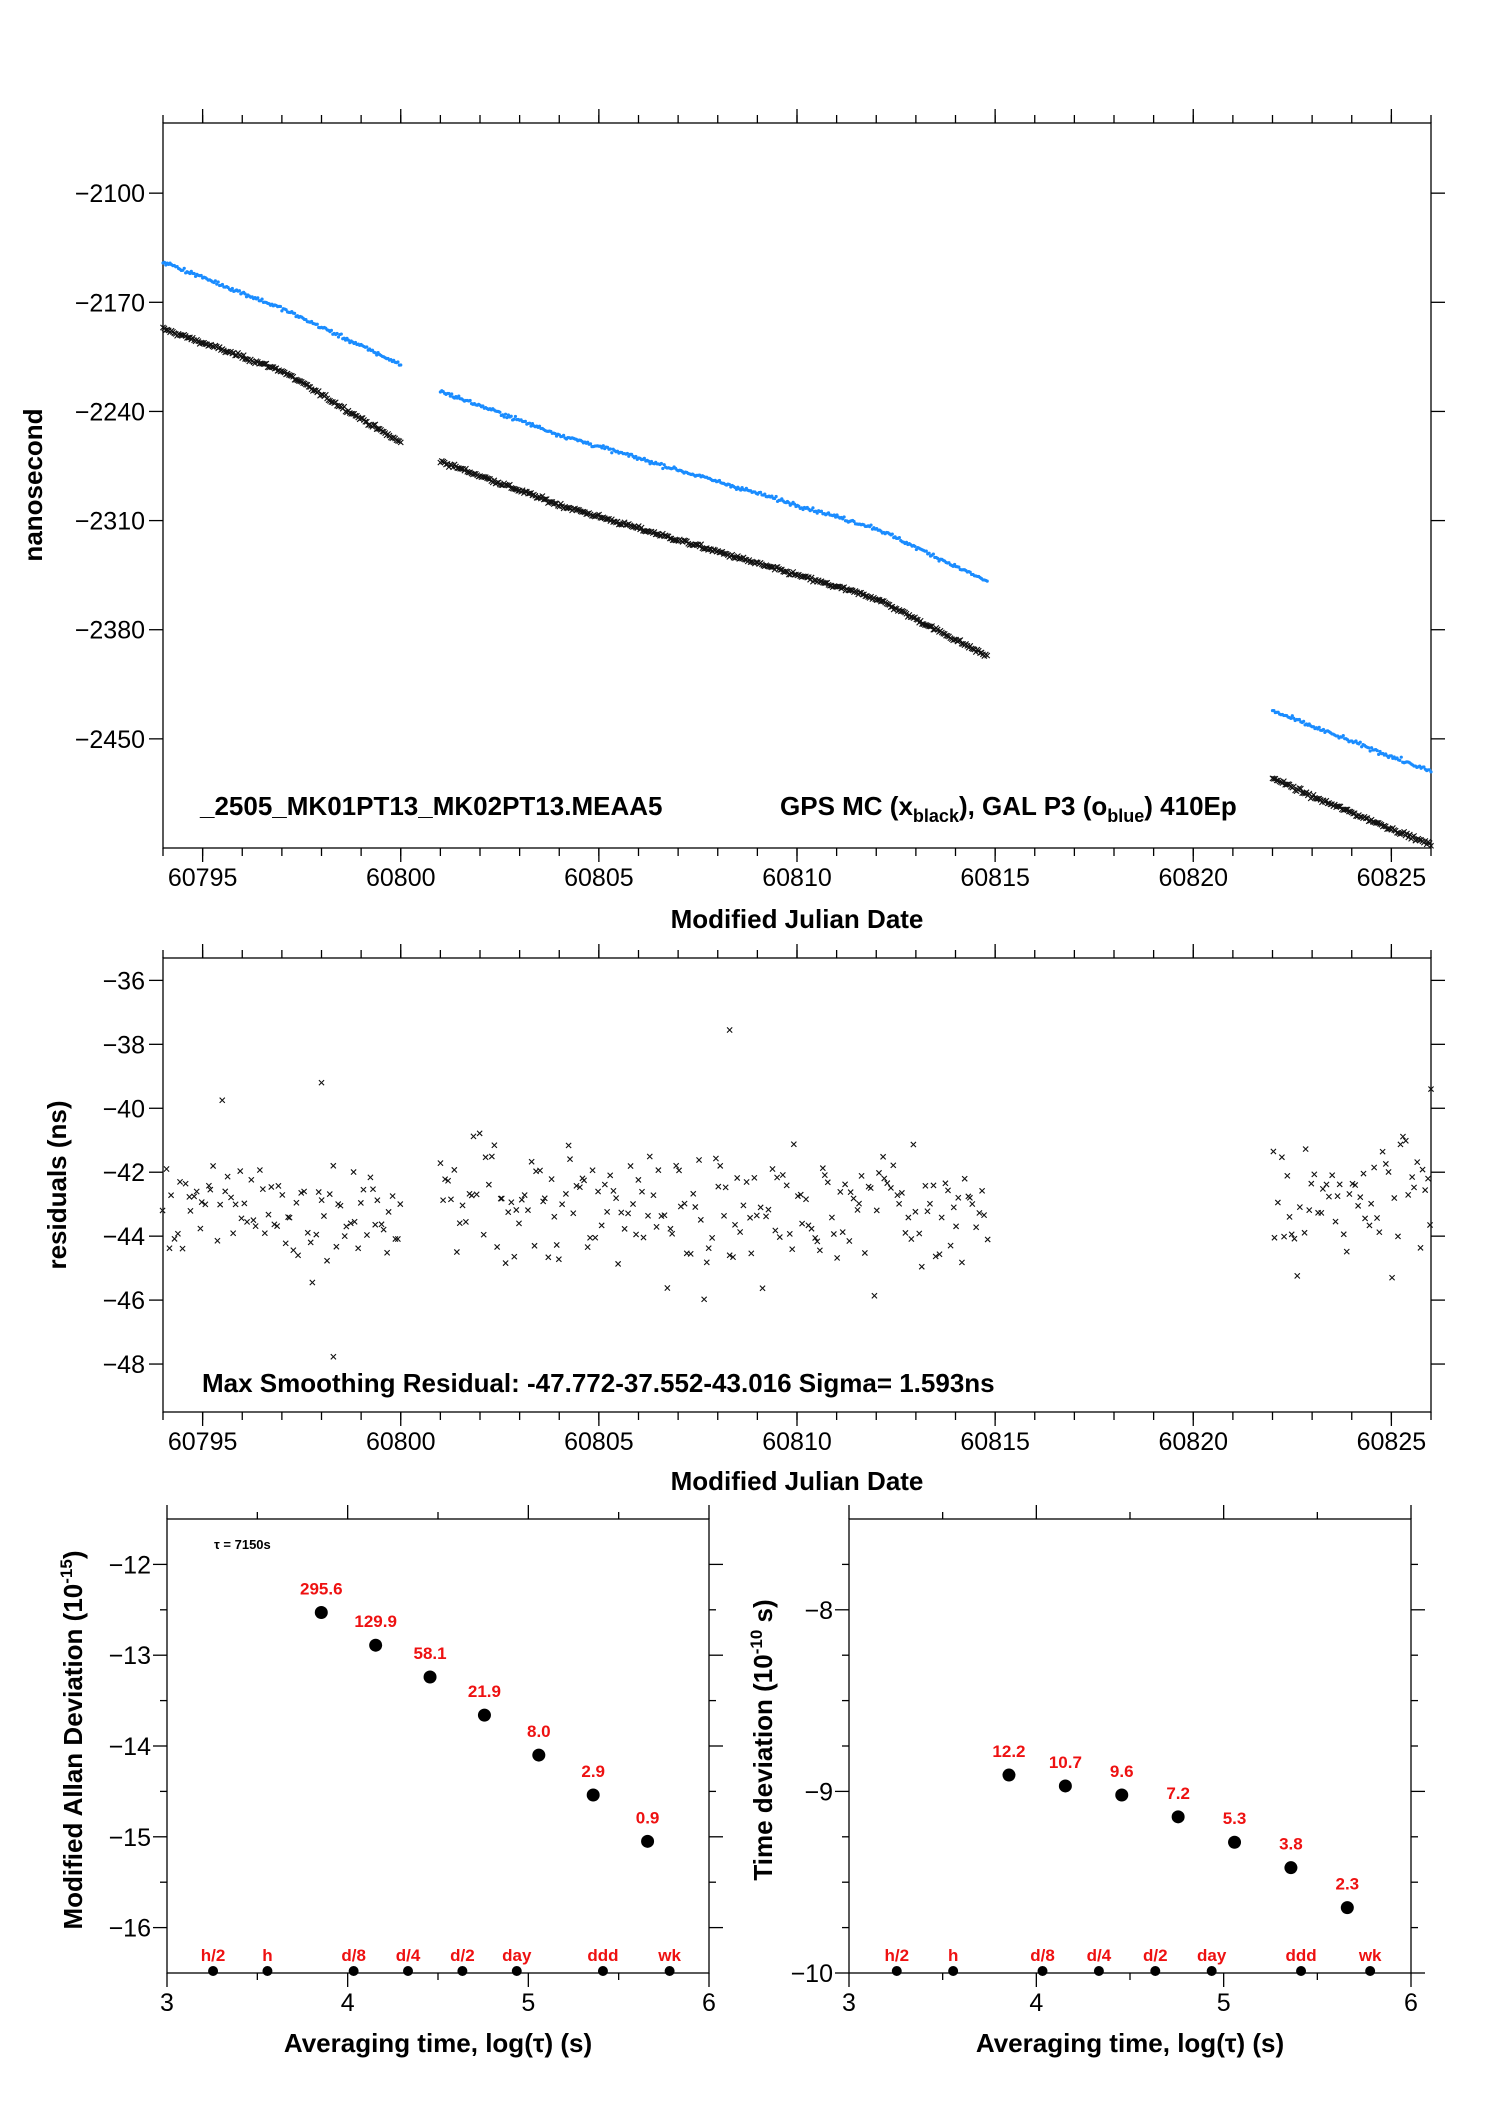 This screenshot has height=2105, width=1488. What do you see at coordinates (936, 816) in the screenshot?
I see `annotation-gps-sub: black` at bounding box center [936, 816].